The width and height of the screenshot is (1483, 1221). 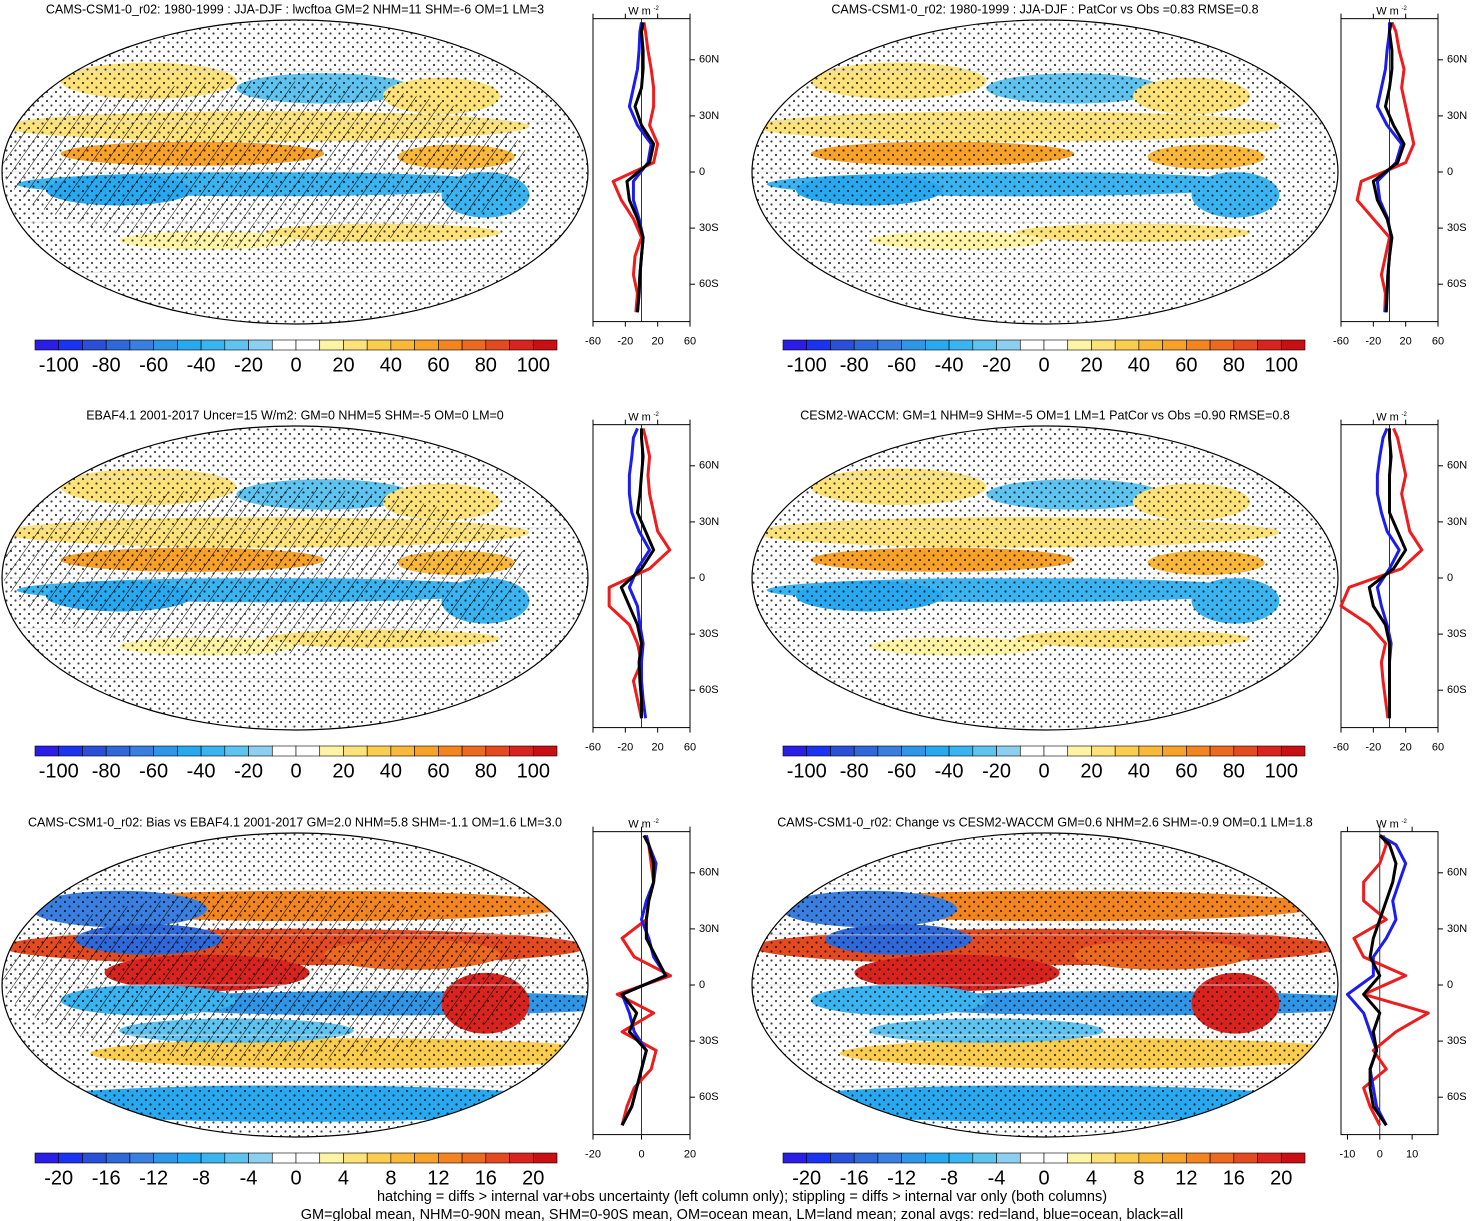 I want to click on colorbar-label: 40, so click(x=391, y=771).